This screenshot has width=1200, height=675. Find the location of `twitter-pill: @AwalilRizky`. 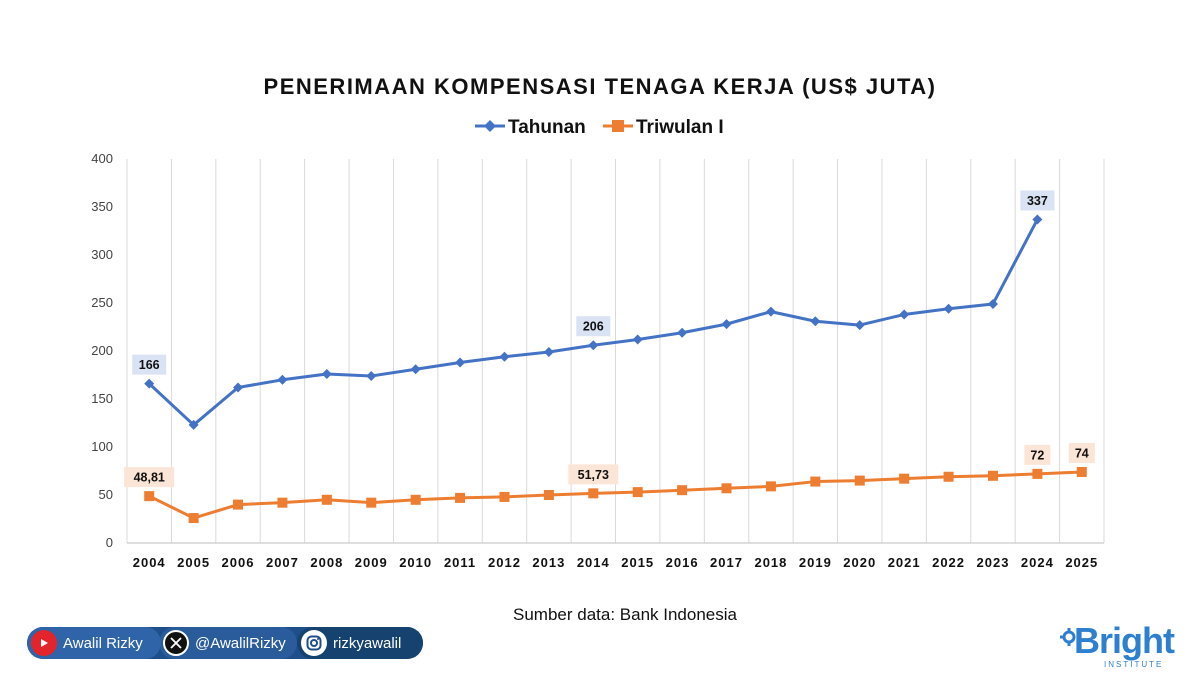

twitter-pill: @AwalilRizky is located at coordinates (228, 643).